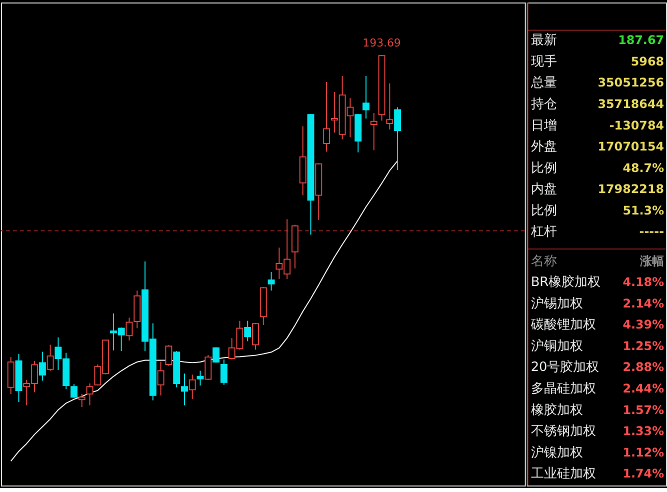 This screenshot has height=492, width=667. I want to click on text: 17070154, so click(631, 147).